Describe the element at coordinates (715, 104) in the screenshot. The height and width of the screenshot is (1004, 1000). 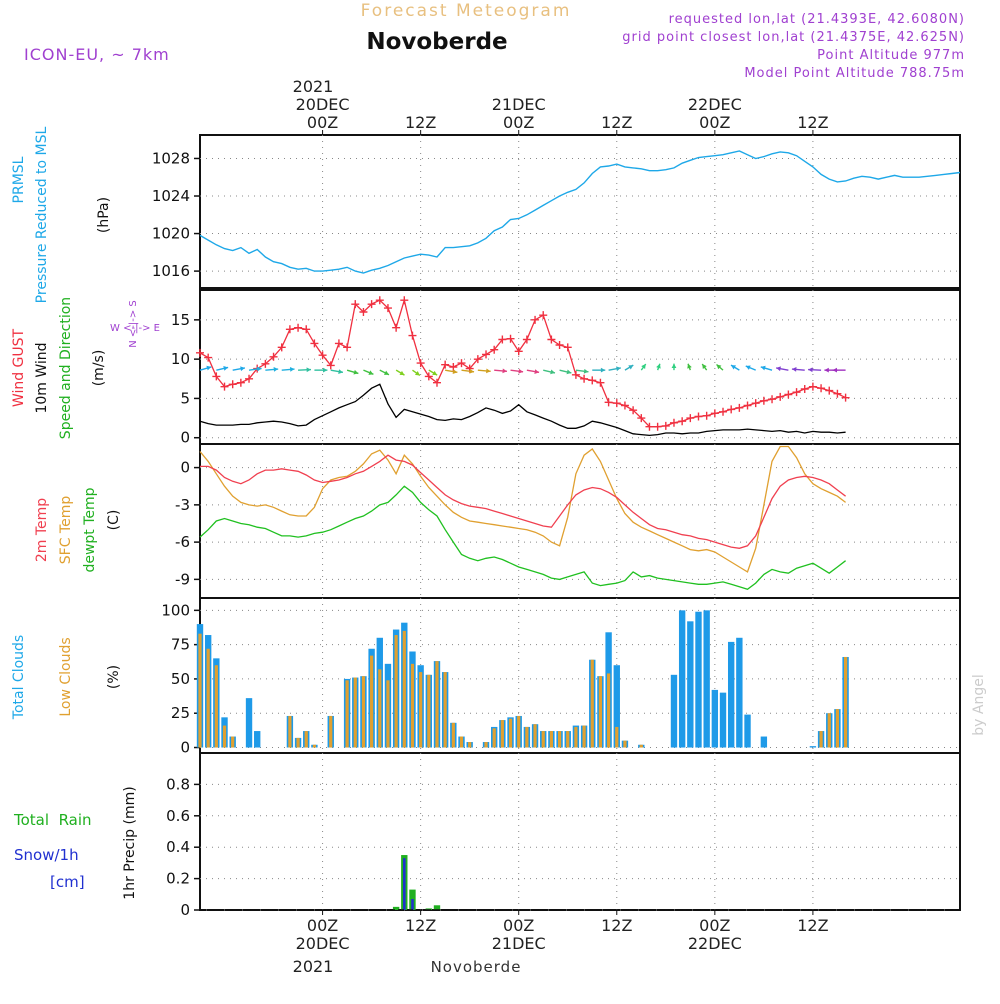
I see `xdate-label-top: 22DEC` at that location.